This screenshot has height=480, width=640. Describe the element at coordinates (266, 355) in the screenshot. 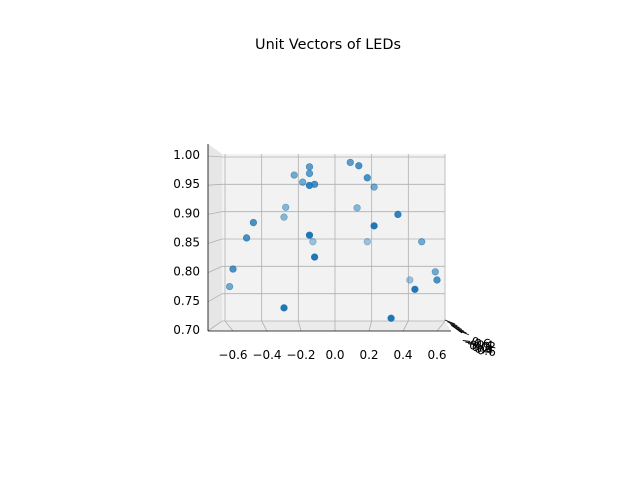

I see `x-tick-label: −0.4` at that location.